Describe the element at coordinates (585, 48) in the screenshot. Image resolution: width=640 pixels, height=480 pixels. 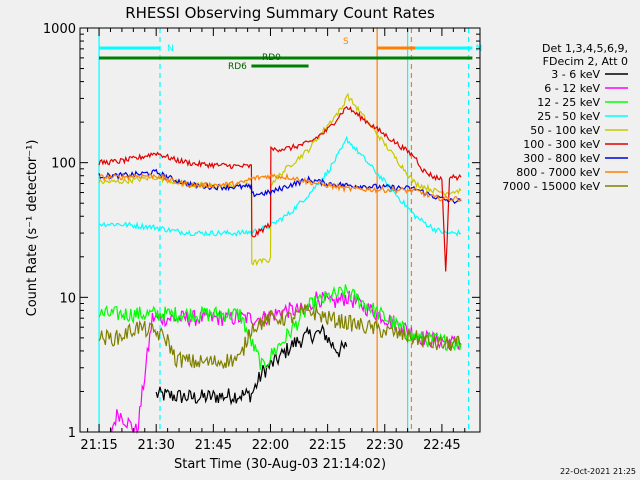
I see `legend-header-0: Det 1,3,4,5,6,9,` at that location.